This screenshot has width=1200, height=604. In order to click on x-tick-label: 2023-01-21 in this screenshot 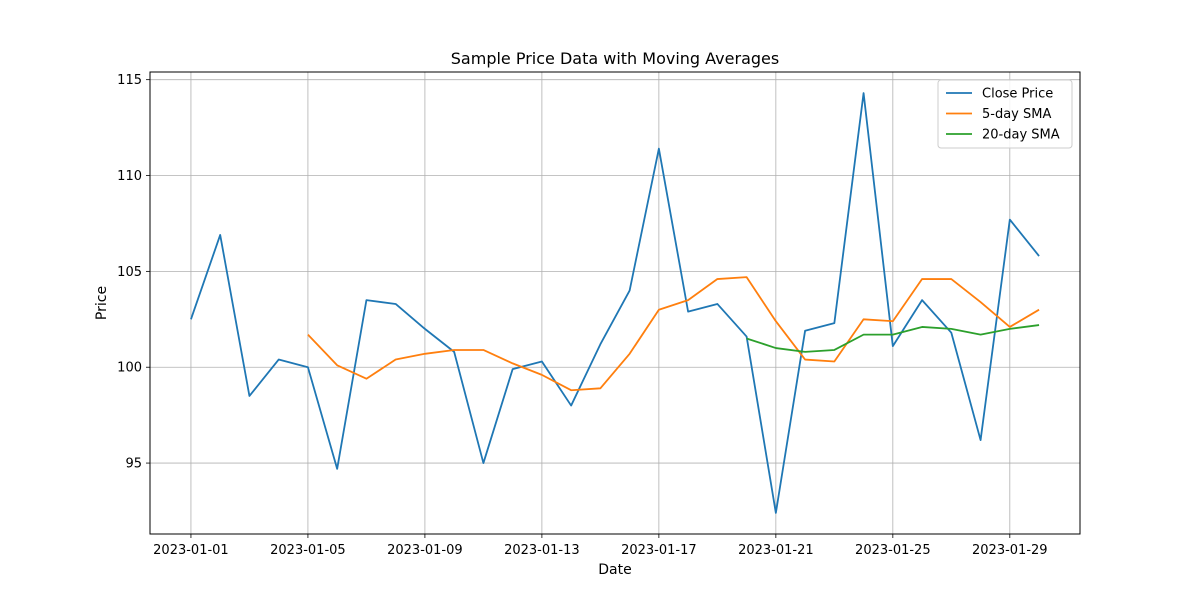, I will do `click(776, 550)`.